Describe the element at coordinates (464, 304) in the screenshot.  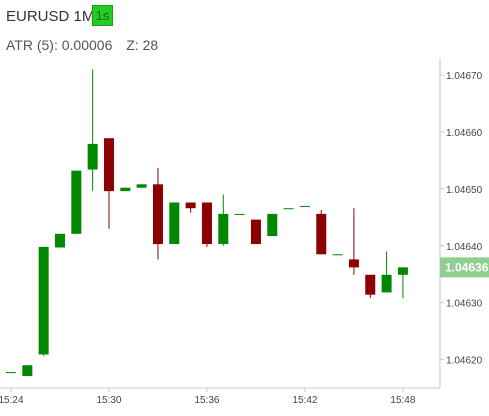
I see `price-tick-label: 1.04630` at that location.